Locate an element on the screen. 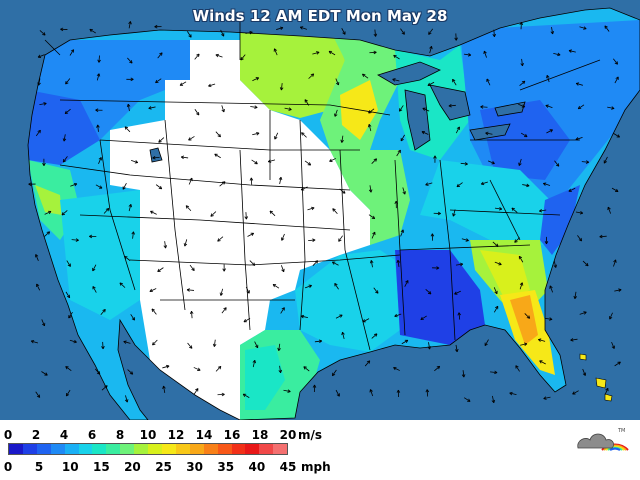 The height and width of the screenshot is (480, 640). svg-text: TM is located at coordinates (621, 431).